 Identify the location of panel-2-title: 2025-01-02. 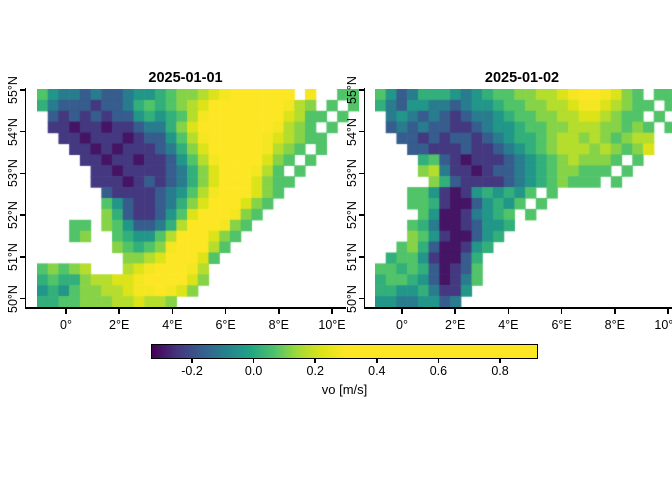
(522, 78).